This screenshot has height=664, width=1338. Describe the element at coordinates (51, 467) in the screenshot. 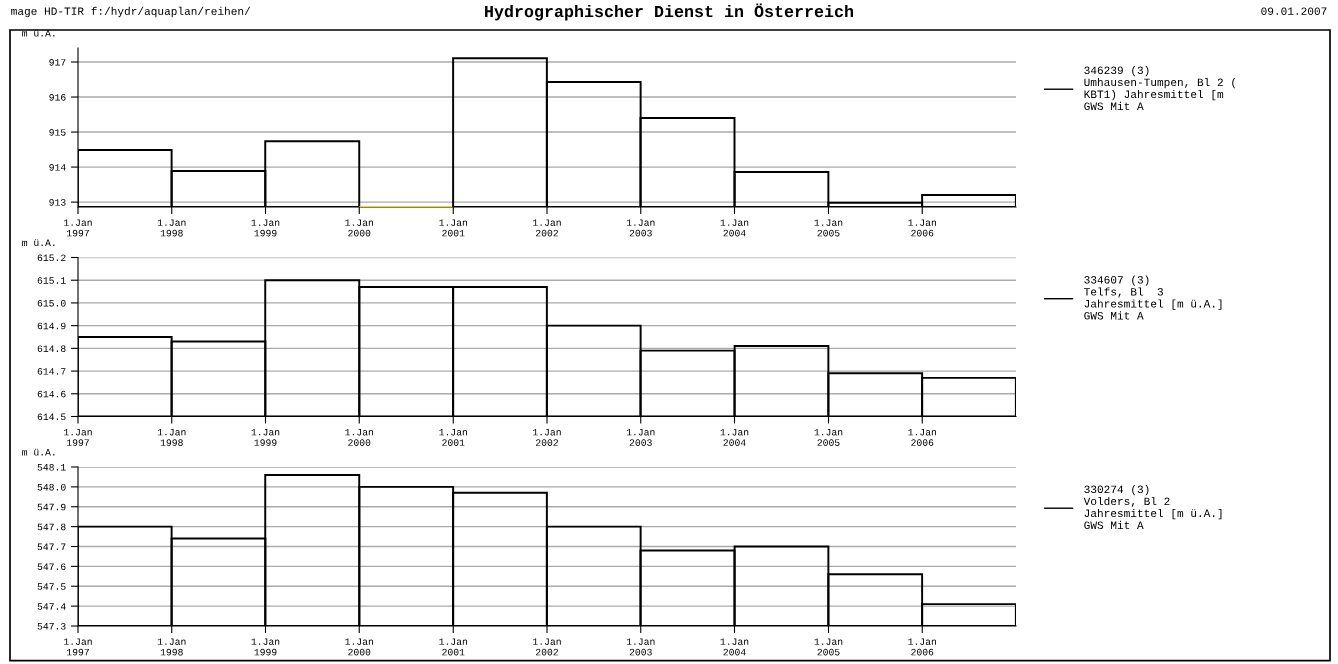

I see `y-tick-label: 548.1` at that location.